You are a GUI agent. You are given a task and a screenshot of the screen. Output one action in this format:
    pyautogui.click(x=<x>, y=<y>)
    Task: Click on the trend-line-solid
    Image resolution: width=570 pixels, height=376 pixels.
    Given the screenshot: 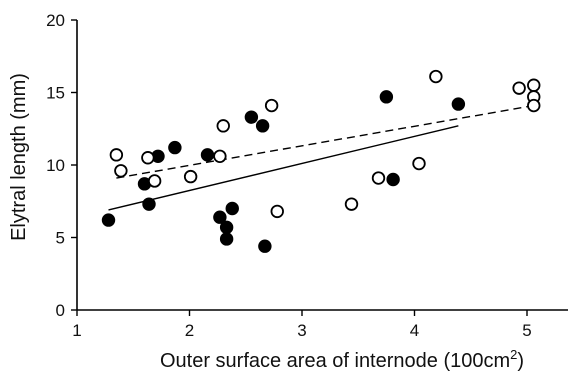 What is the action you would take?
    pyautogui.click(x=283, y=168)
    